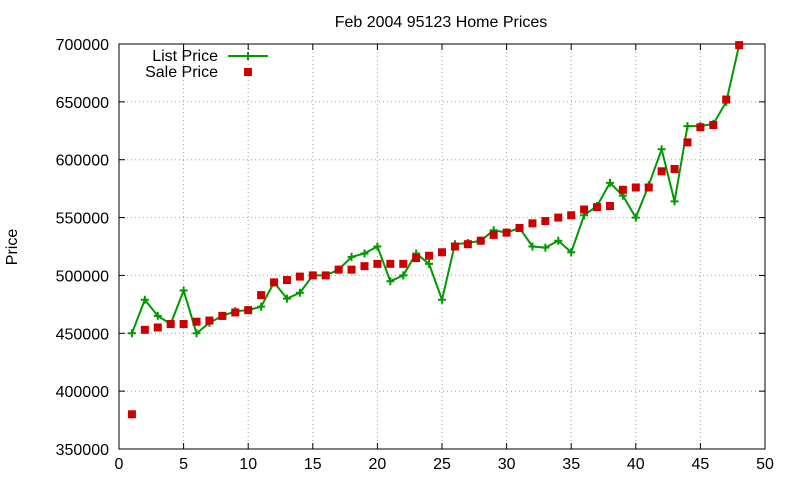 This screenshot has width=800, height=480. Describe the element at coordinates (441, 22) in the screenshot. I see `chart-title: Feb 2004 95123 Home Prices` at that location.